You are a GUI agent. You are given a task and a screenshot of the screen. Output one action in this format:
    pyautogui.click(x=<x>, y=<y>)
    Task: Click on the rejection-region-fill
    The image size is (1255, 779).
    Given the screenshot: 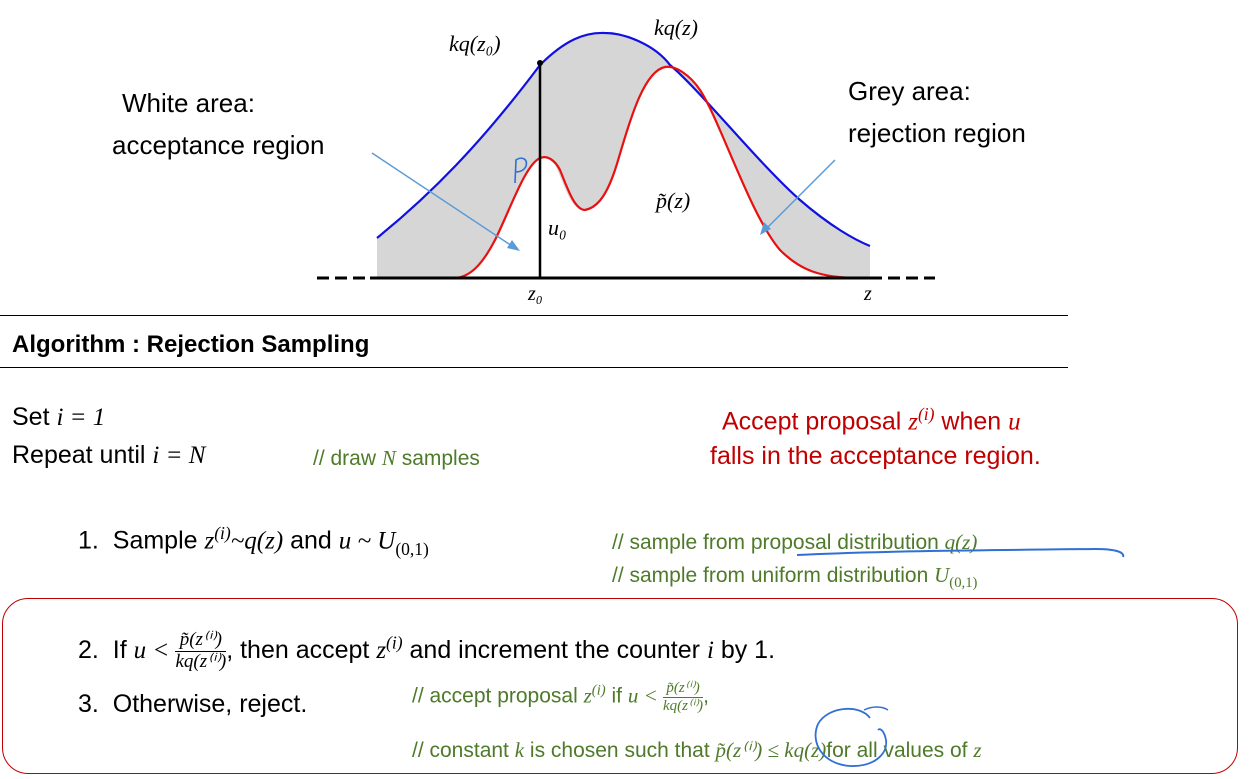 What is the action you would take?
    pyautogui.click(x=623, y=155)
    